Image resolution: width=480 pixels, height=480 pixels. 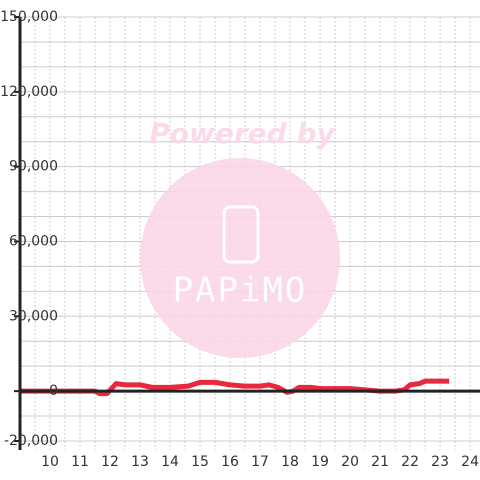 I want to click on y-tick-label: 150,000, so click(x=29, y=17).